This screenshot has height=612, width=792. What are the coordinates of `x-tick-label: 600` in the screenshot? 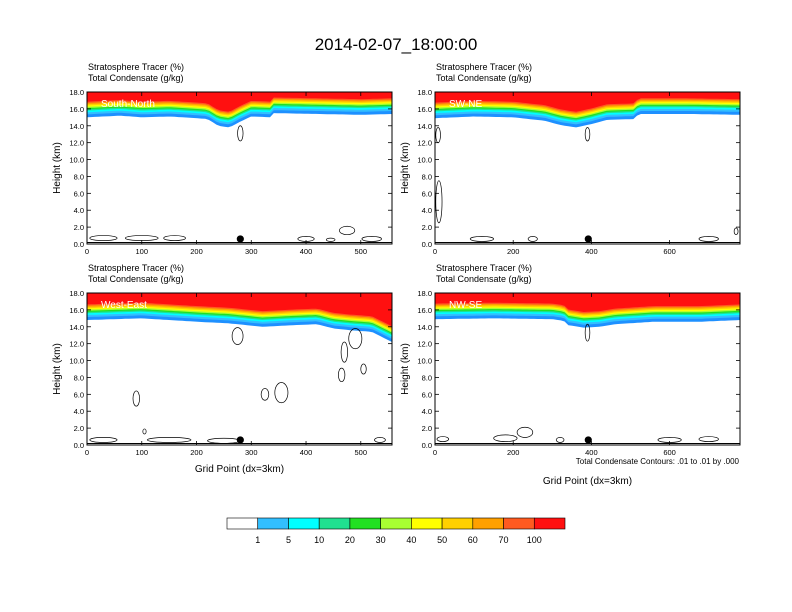 It's located at (669, 251).